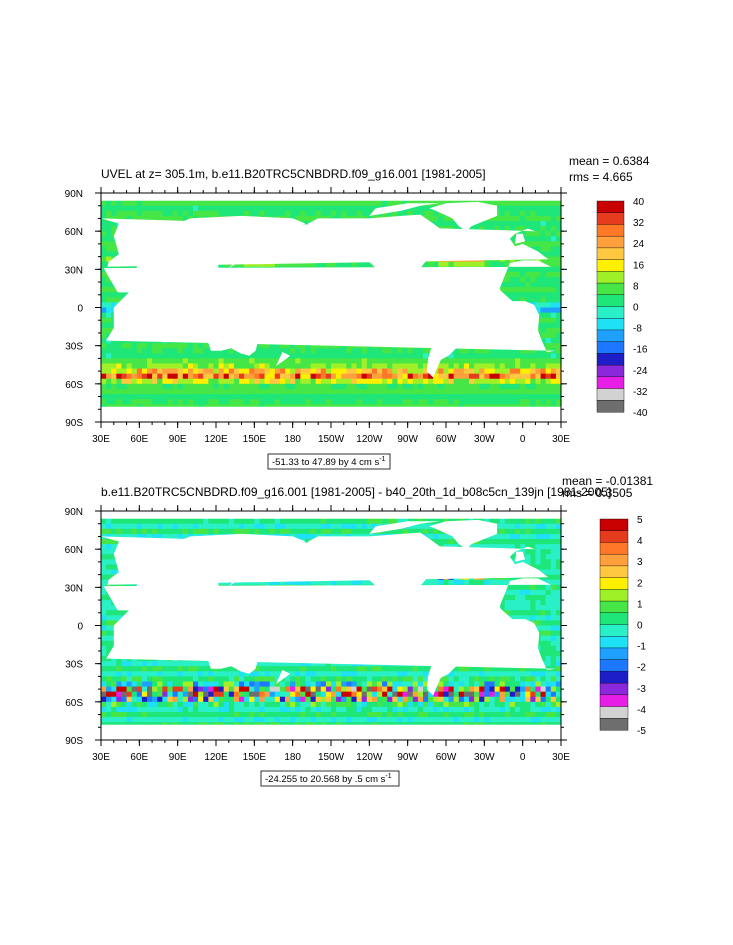  What do you see at coordinates (640, 371) in the screenshot?
I see `colorbar-label: -24` at bounding box center [640, 371].